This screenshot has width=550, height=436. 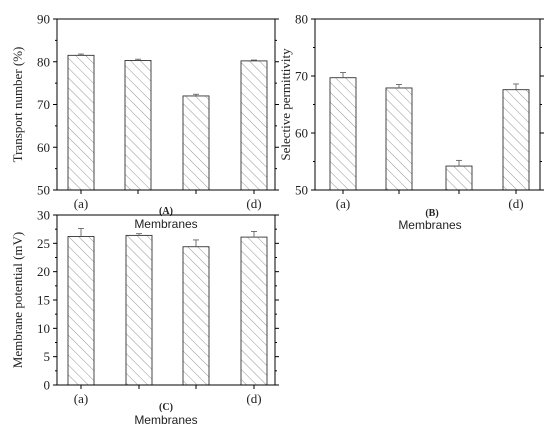 What do you see at coordinates (43, 19) in the screenshot?
I see `y-tick-label: 90` at bounding box center [43, 19].